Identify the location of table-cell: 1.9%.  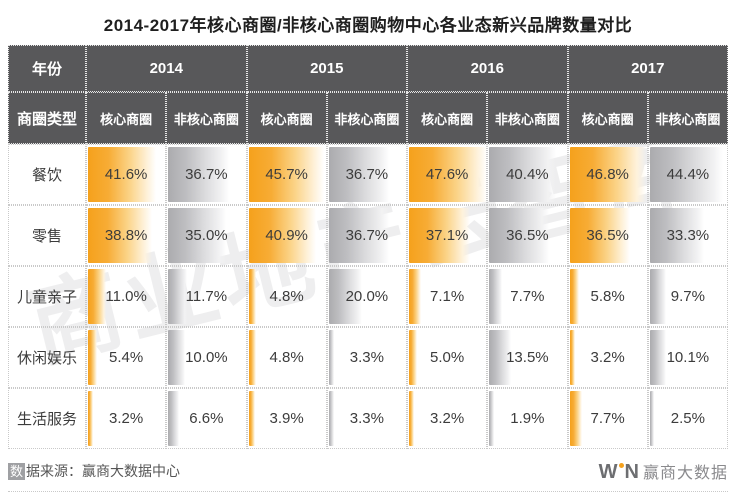
(527, 418).